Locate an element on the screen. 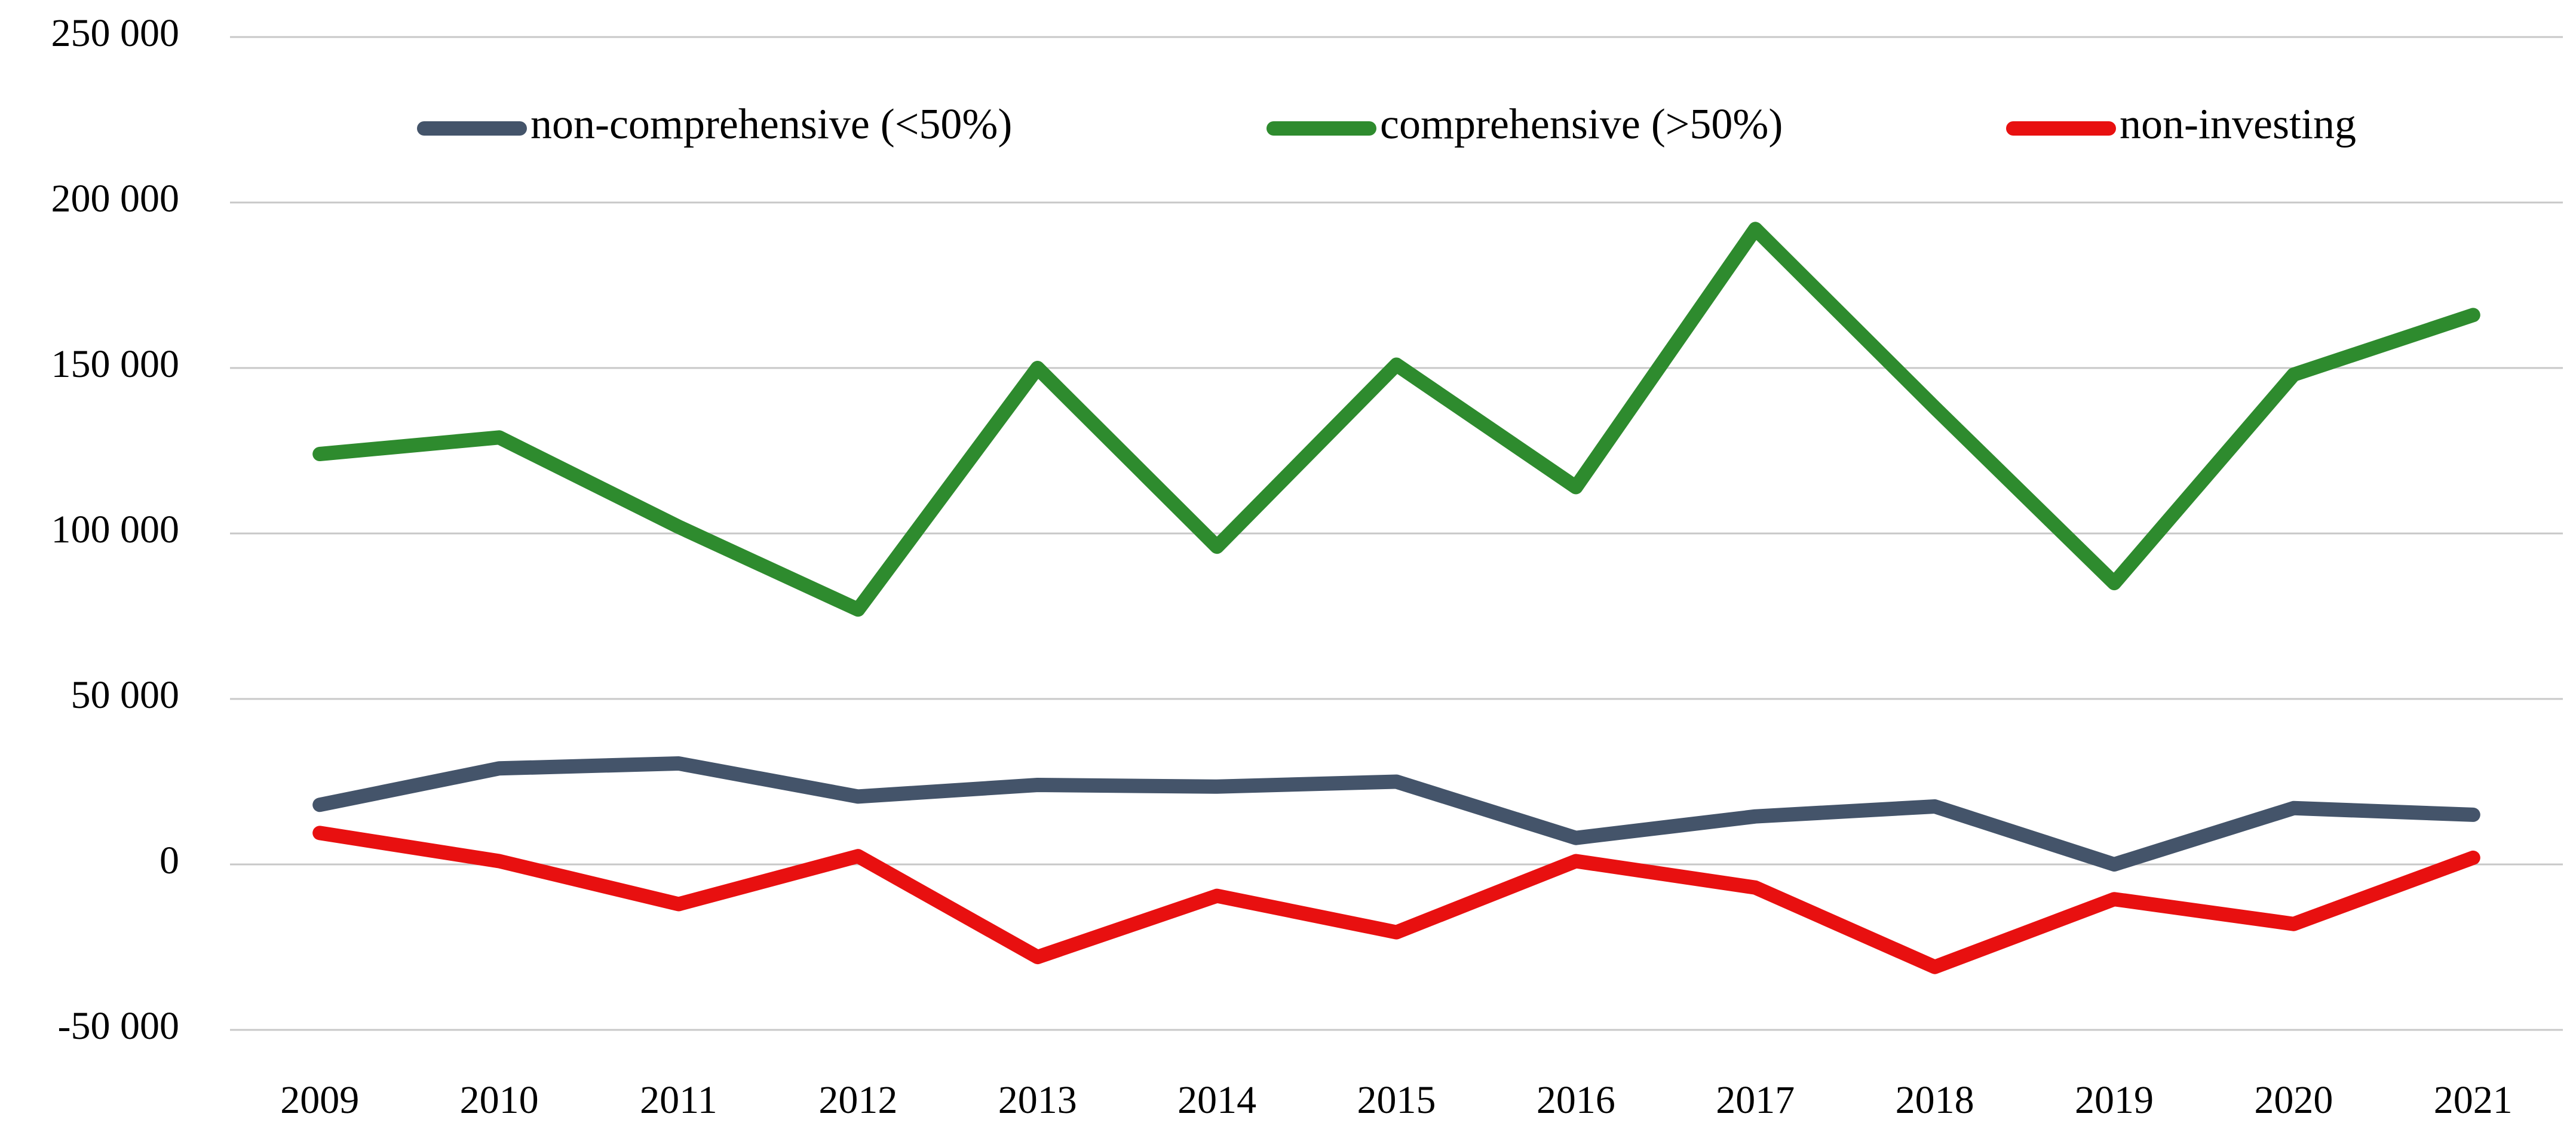 The width and height of the screenshot is (2576, 1138). legend-label: non-investing is located at coordinates (2238, 124).